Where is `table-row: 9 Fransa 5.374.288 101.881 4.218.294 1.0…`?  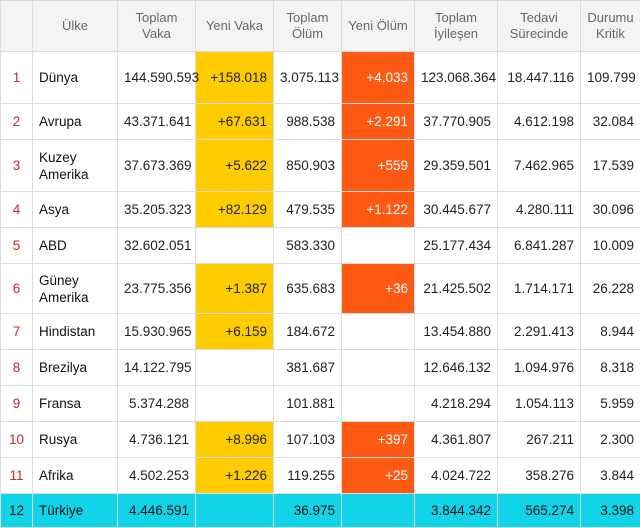
table-row: 9 Fransa 5.374.288 101.881 4.218.294 1.0… is located at coordinates (320, 404).